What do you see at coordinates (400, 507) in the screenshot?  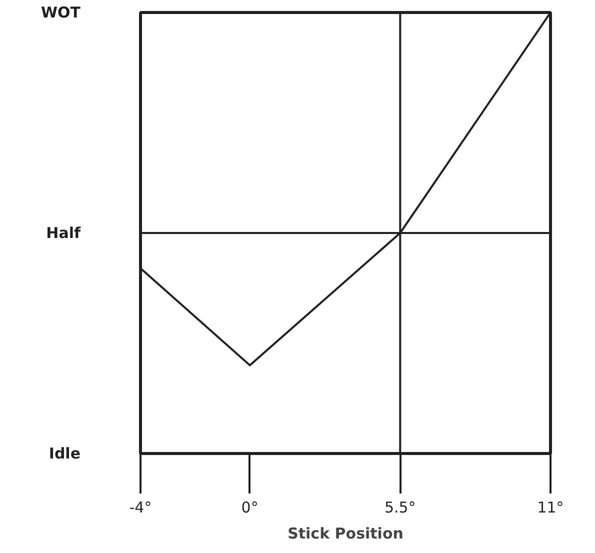 I see `x-tick-label: 5.5°` at bounding box center [400, 507].